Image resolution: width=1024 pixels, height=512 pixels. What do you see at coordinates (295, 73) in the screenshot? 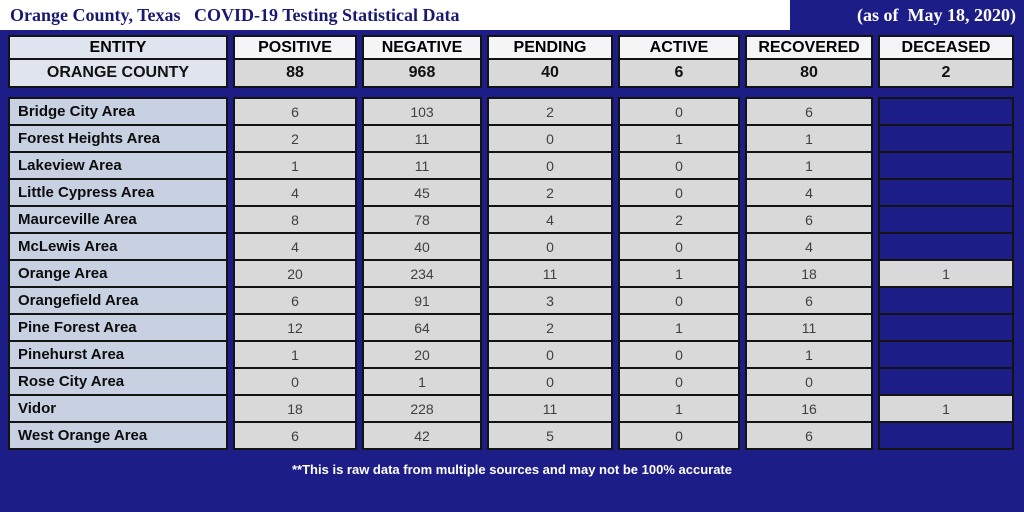
I see `value-cell-positive: 88` at bounding box center [295, 73].